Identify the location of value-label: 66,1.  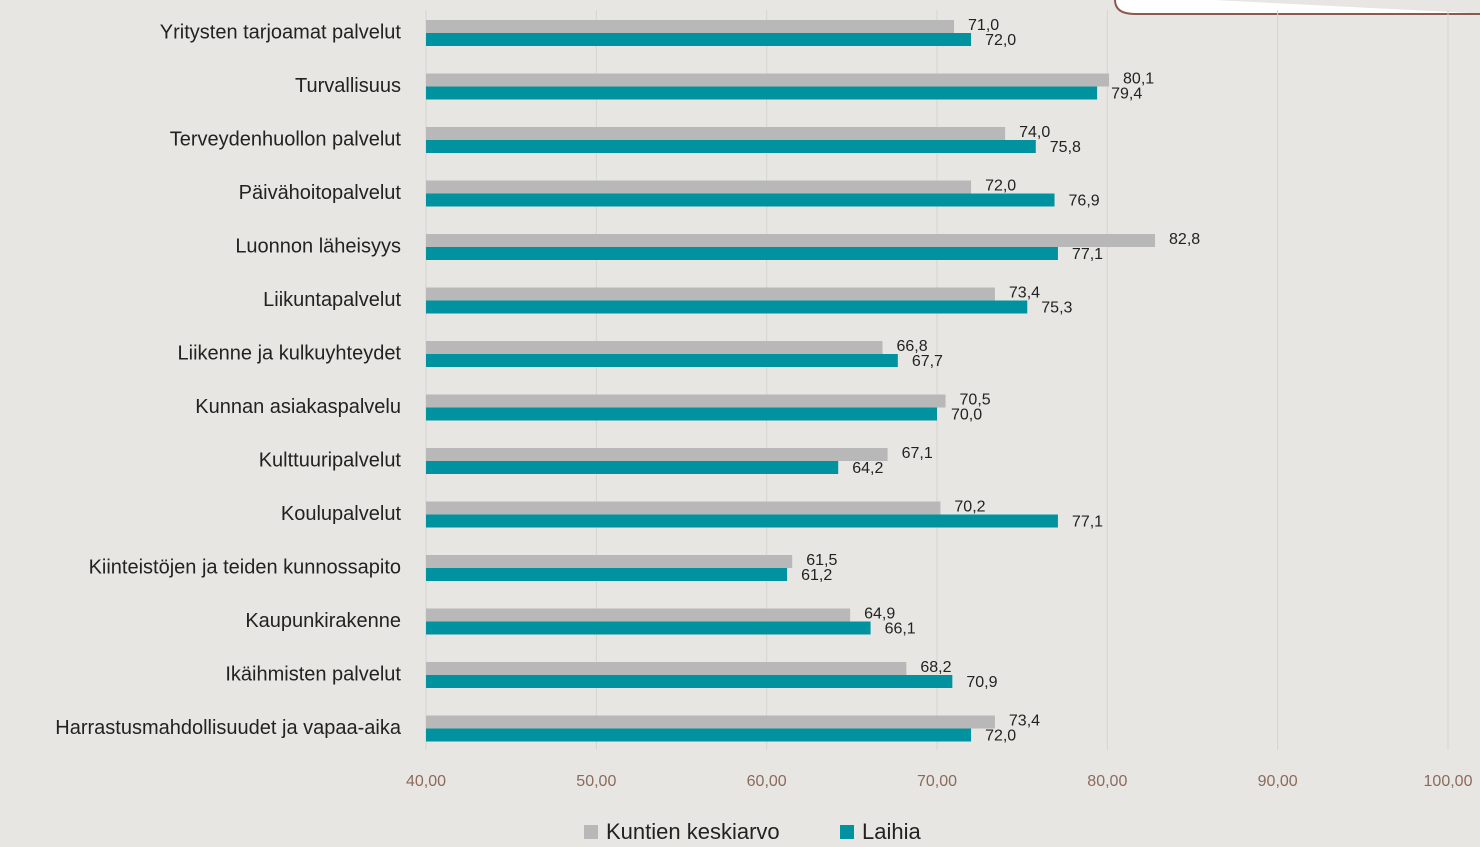
(900, 629).